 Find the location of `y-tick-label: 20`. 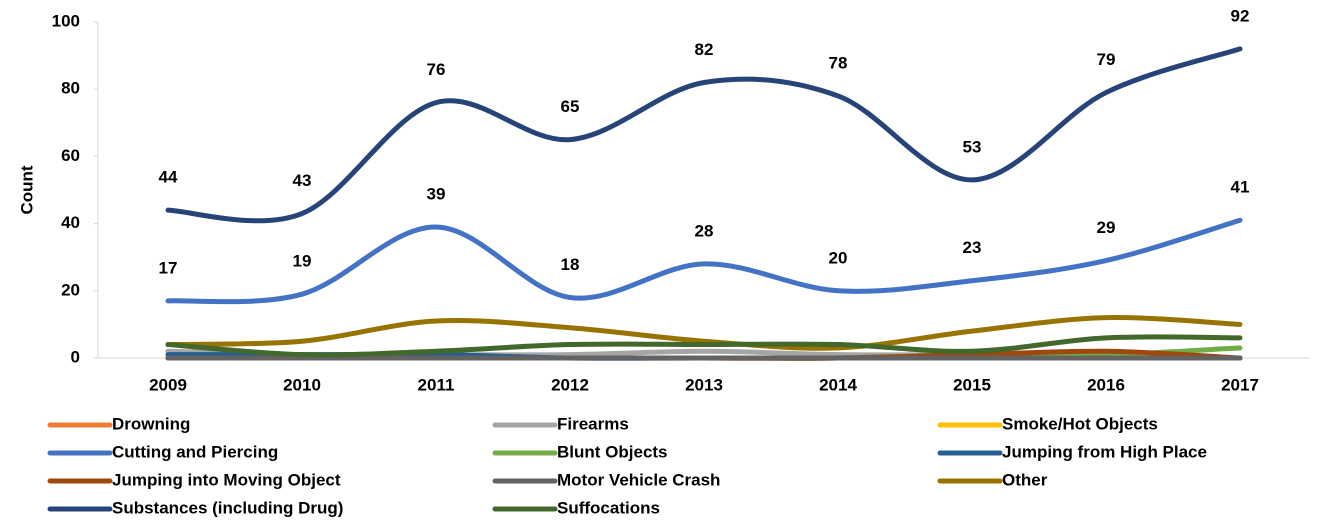

y-tick-label: 20 is located at coordinates (70, 289).